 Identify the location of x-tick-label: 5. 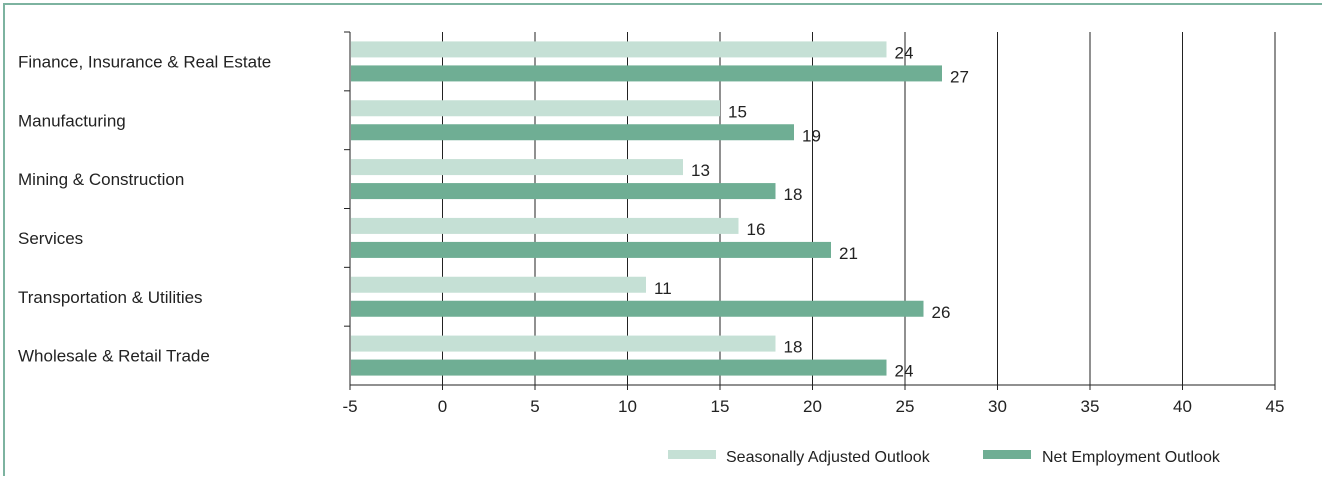
(534, 406).